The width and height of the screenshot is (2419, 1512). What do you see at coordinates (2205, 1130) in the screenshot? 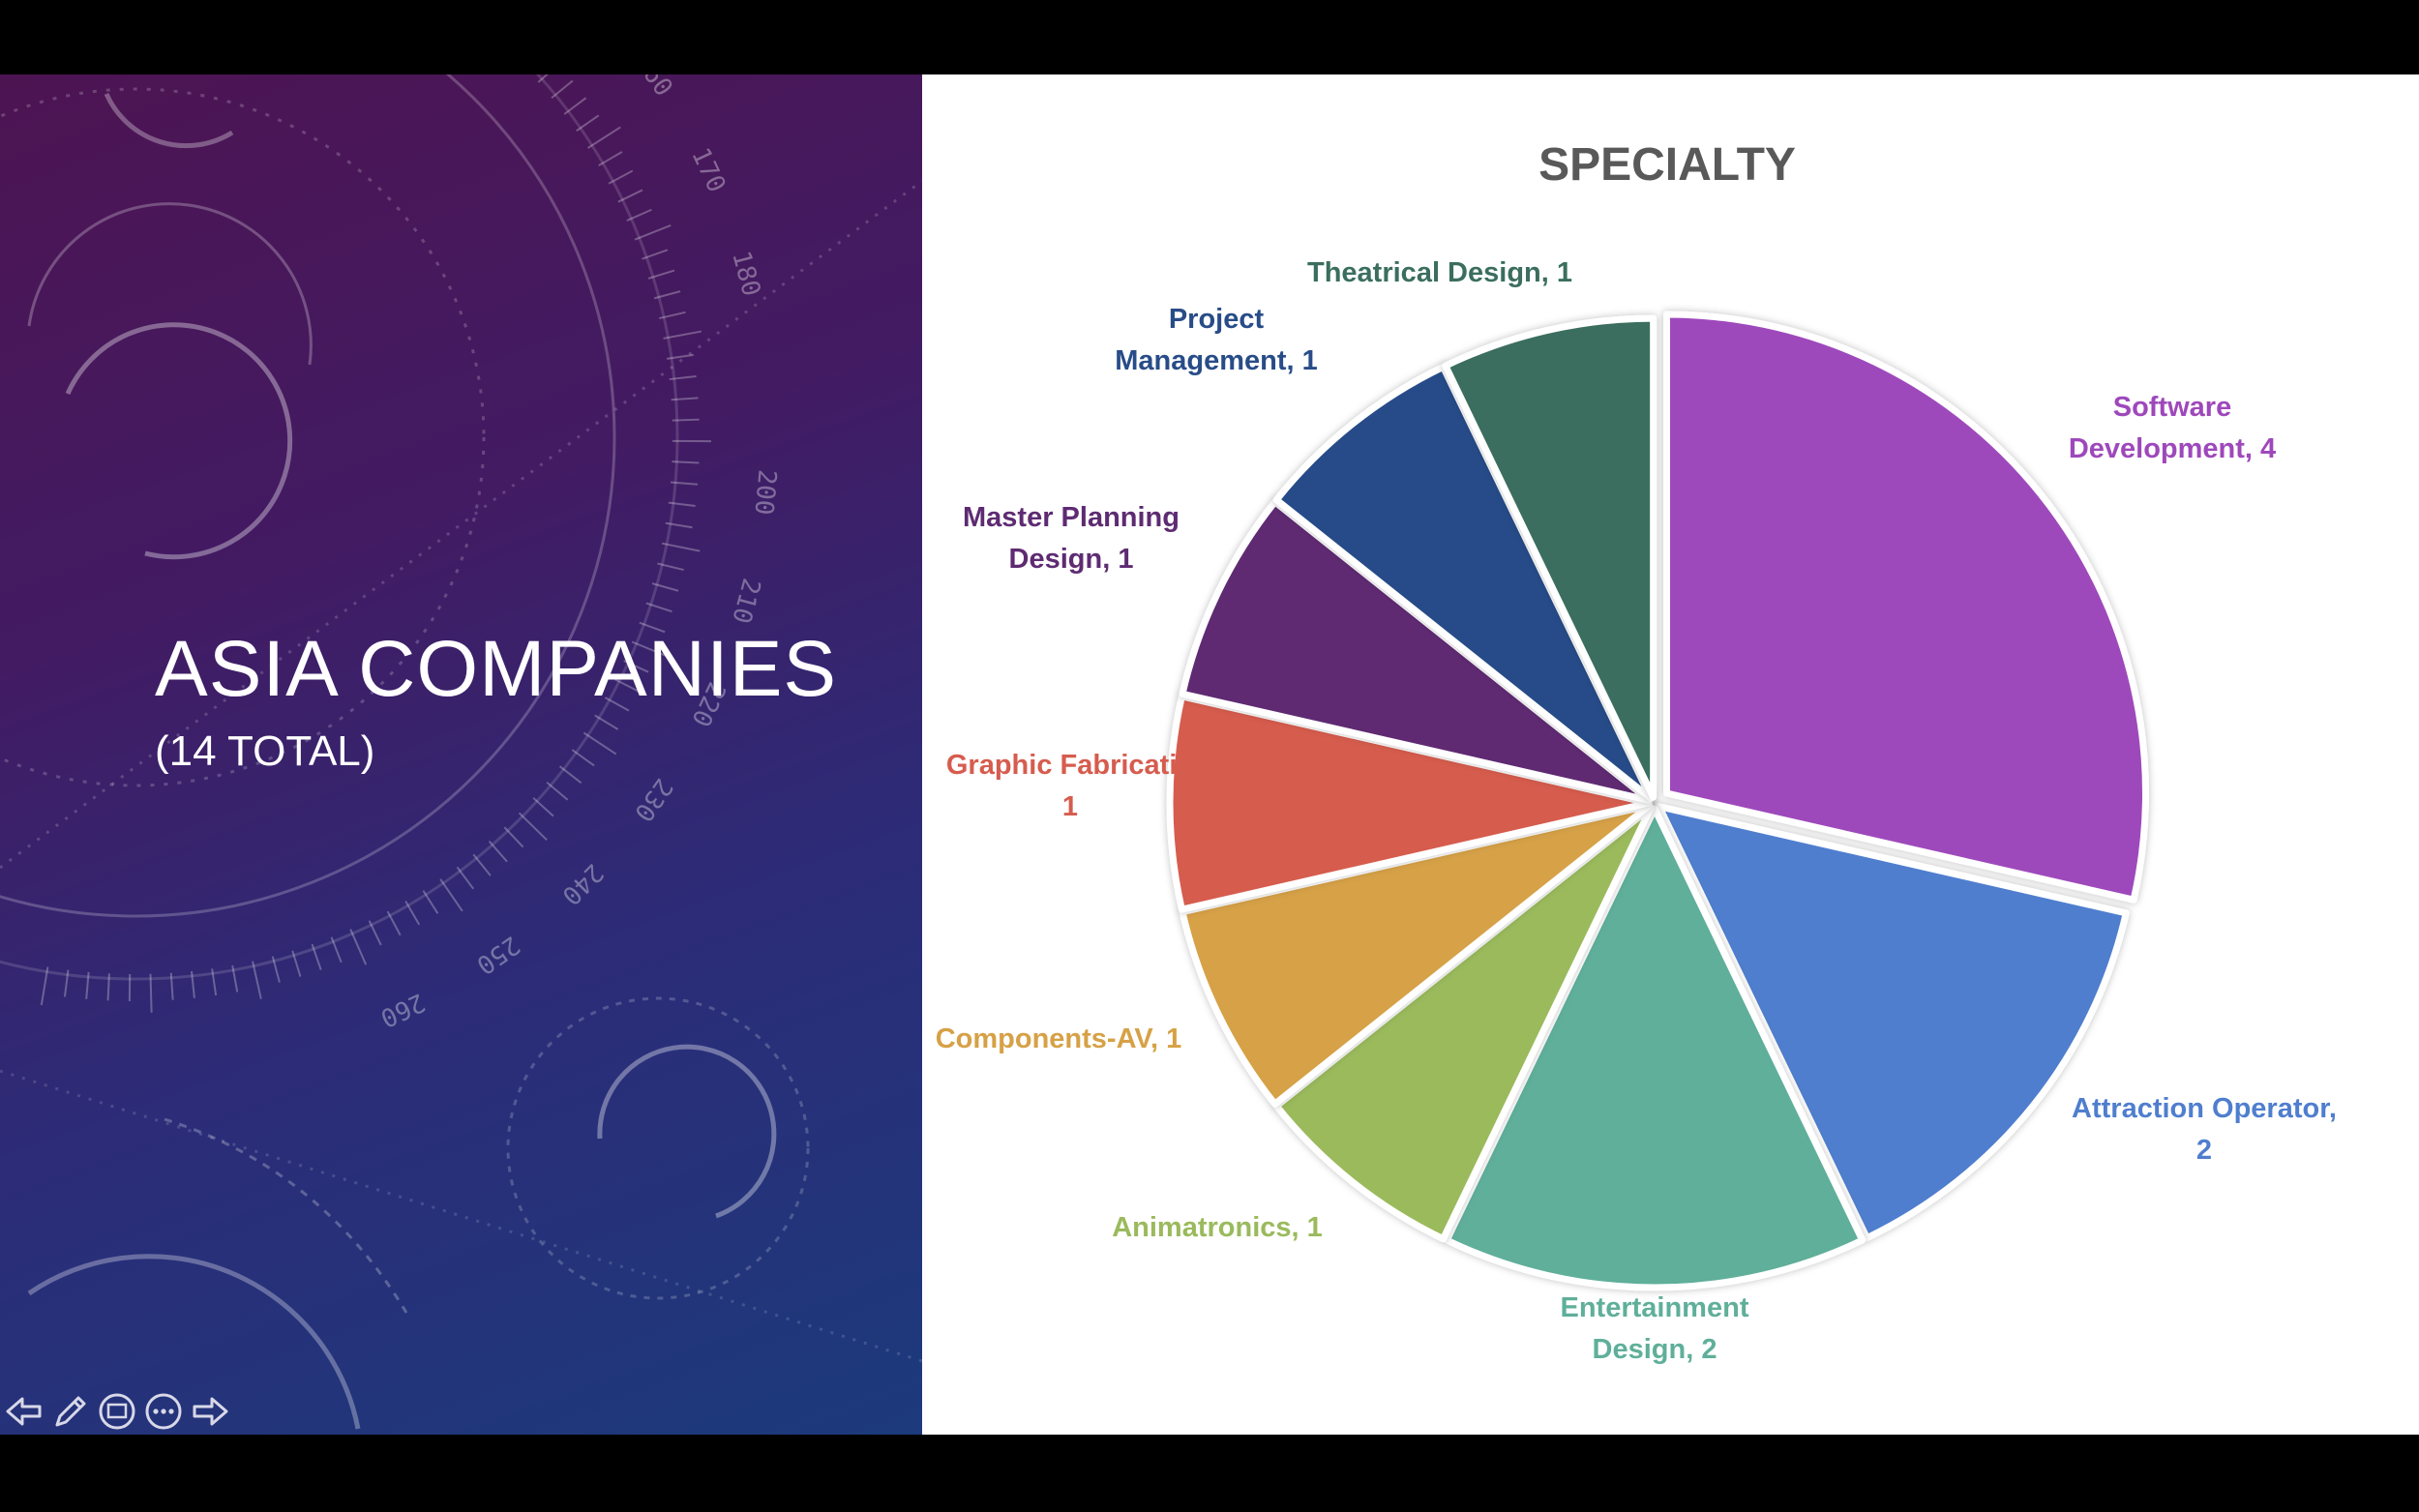
I see `pie-label-attraction-operator: Attraction Operator, 2` at bounding box center [2205, 1130].